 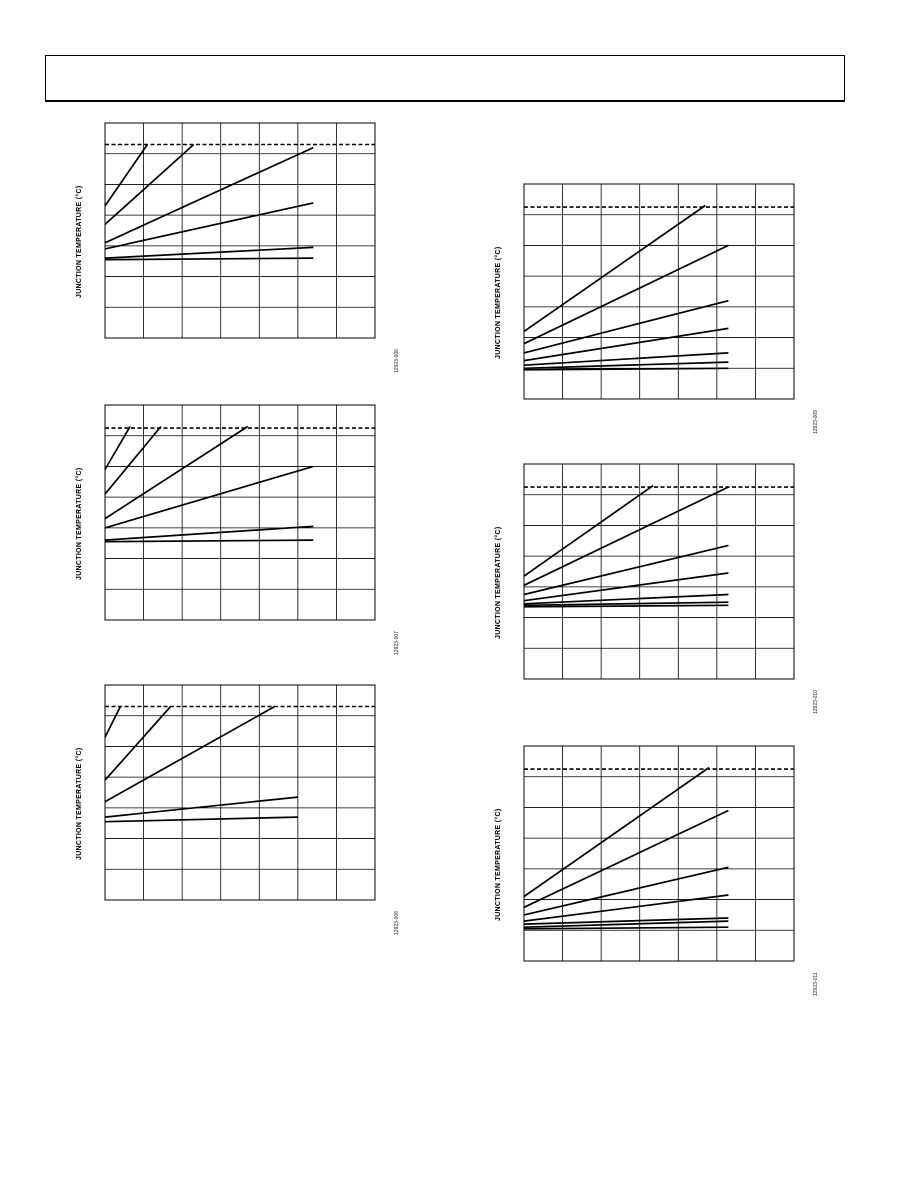 What do you see at coordinates (816, 702) in the screenshot?
I see `figure-id: 12923-010` at bounding box center [816, 702].